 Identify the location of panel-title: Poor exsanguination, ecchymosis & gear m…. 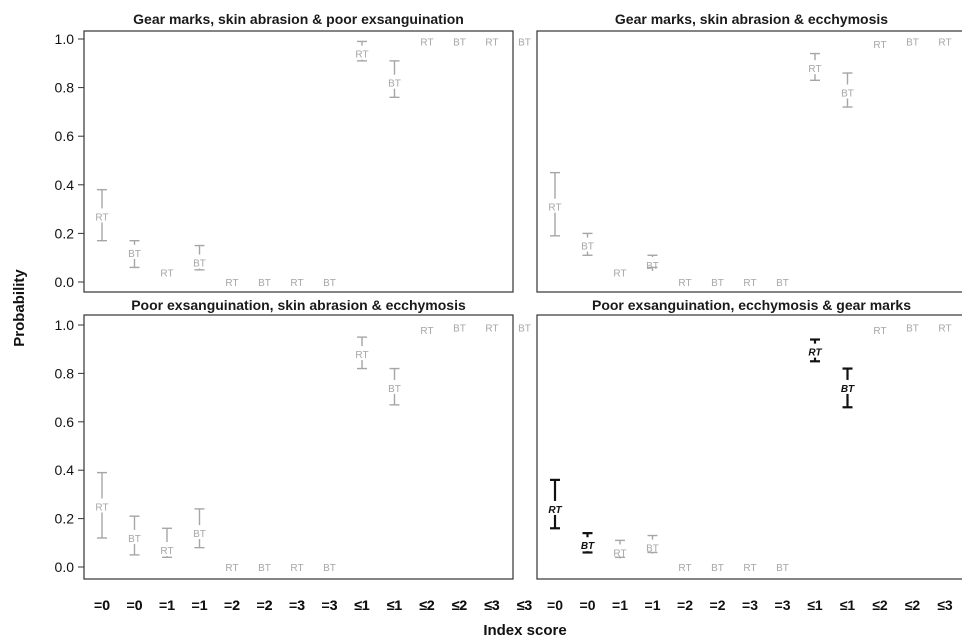
(751, 305).